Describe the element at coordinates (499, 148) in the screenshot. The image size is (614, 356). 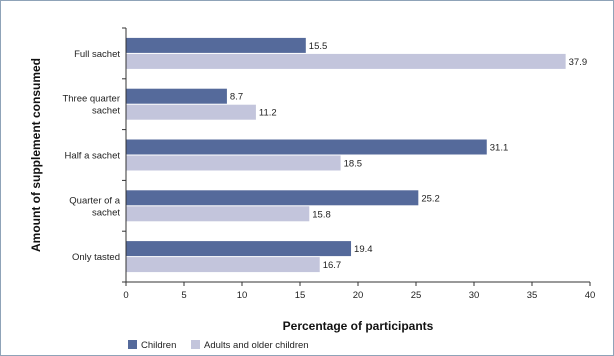
I see `value-label: 31.1` at that location.